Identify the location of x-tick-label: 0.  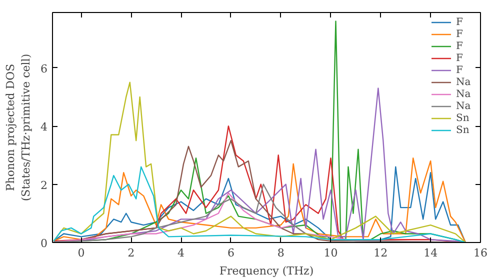
(81, 253).